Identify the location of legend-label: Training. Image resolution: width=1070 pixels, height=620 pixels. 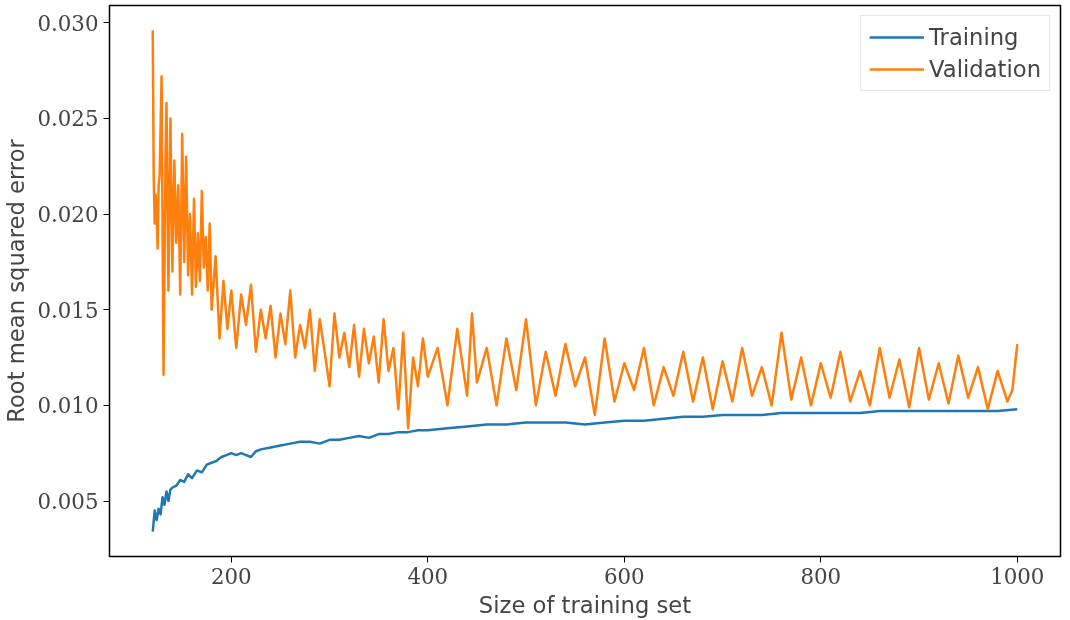
(974, 37).